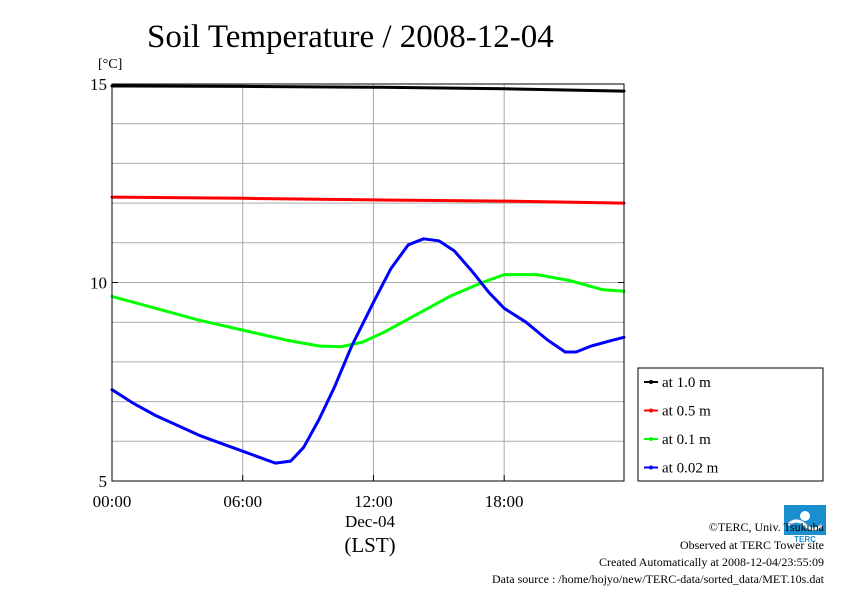 The image size is (842, 595). What do you see at coordinates (98, 283) in the screenshot?
I see `y-tick-label: 10` at bounding box center [98, 283].